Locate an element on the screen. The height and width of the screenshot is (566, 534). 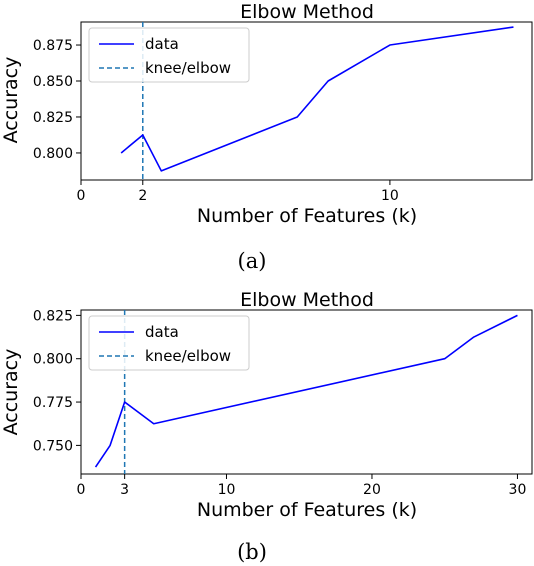
chart-b-ytick-label: 0.800 is located at coordinates (53, 360).